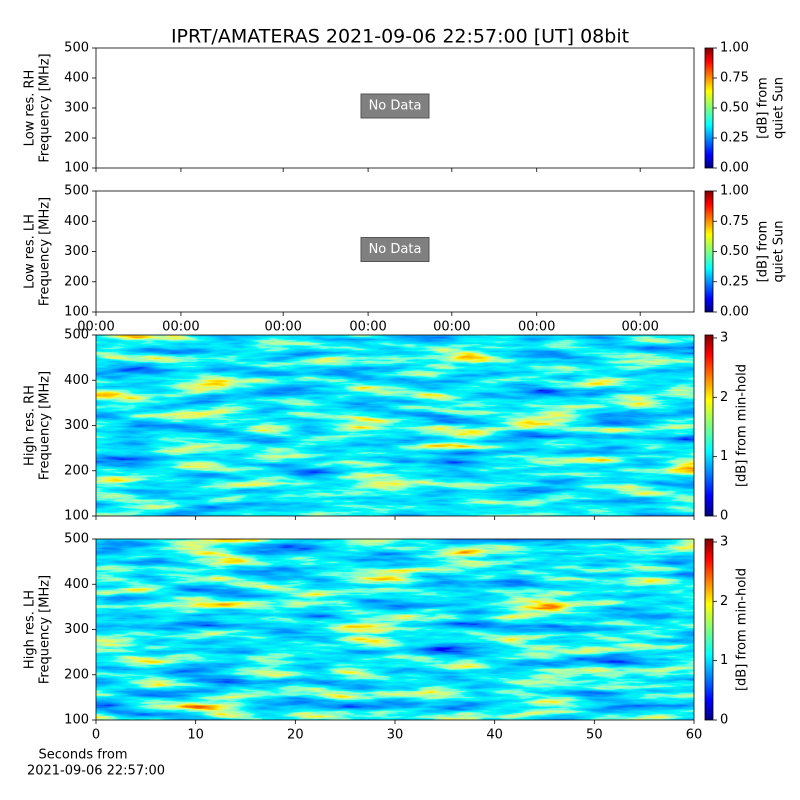 The image size is (800, 800). I want to click on y-axis-label: High res. LH, so click(30, 629).